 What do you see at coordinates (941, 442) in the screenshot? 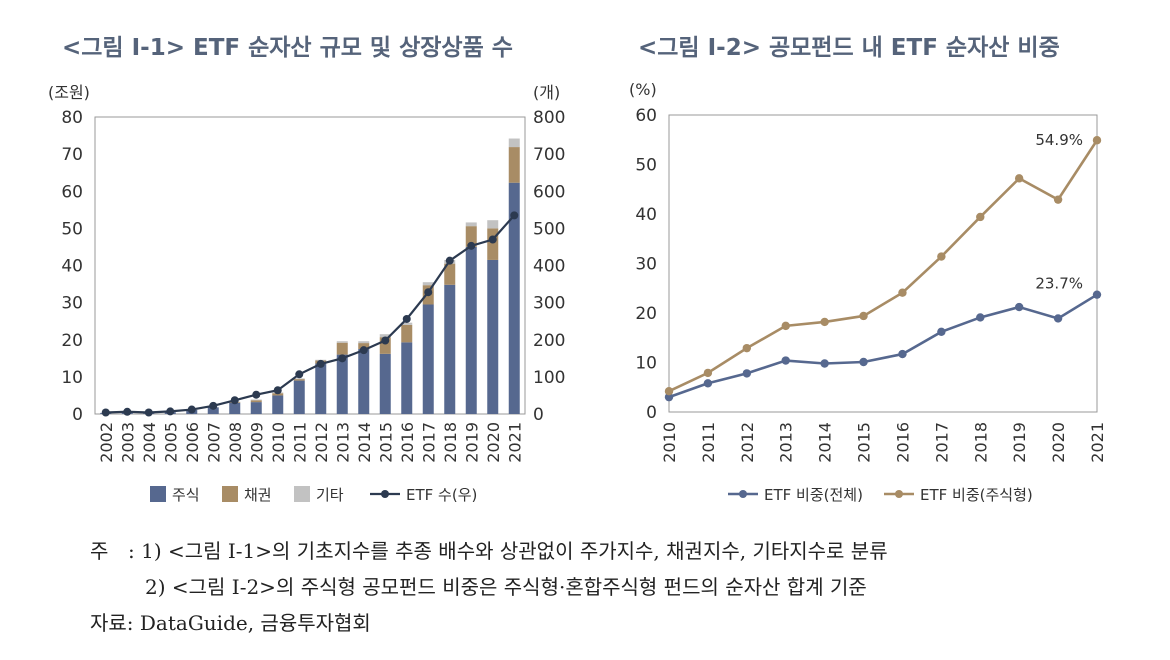
I see `x-tick-label: 2017` at bounding box center [941, 442].